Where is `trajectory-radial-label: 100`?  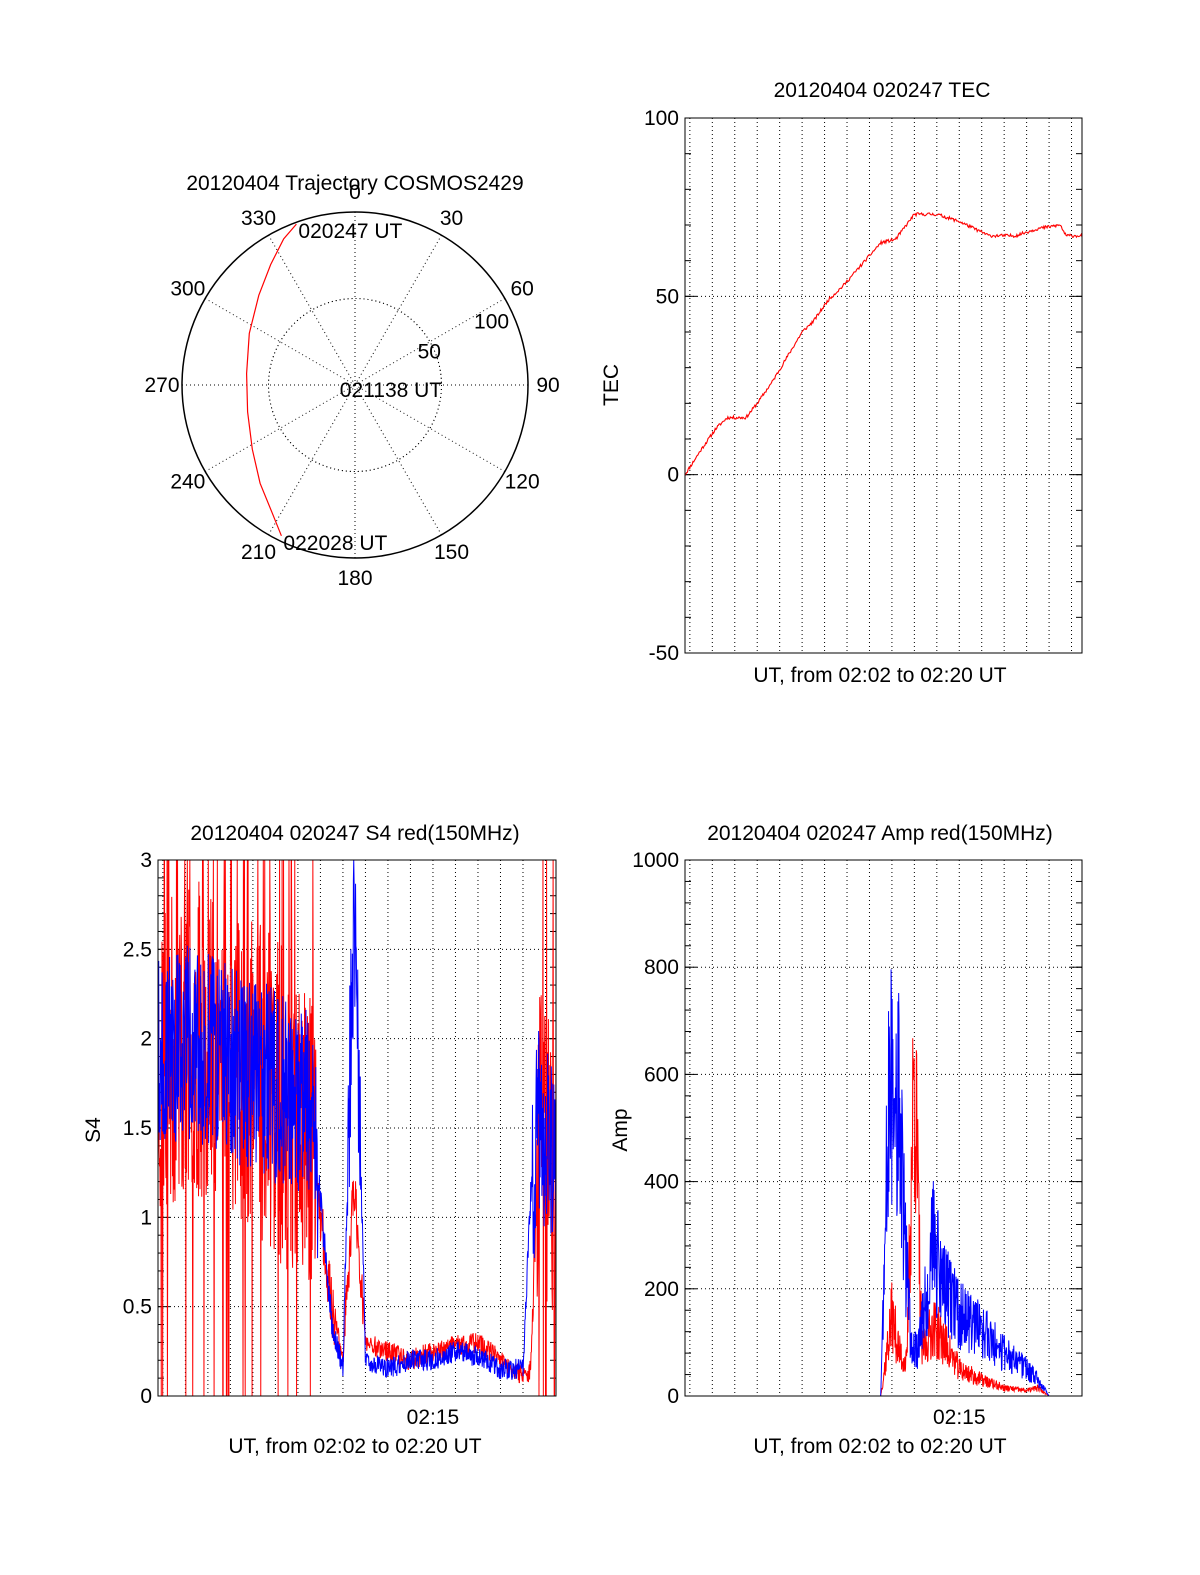
trajectory-radial-label: 100 is located at coordinates (491, 321).